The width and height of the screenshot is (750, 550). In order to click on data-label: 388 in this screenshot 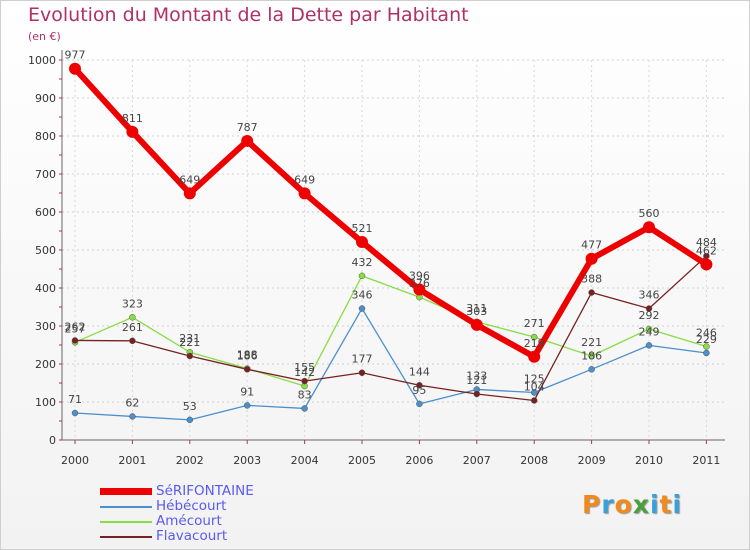, I will do `click(591, 279)`.